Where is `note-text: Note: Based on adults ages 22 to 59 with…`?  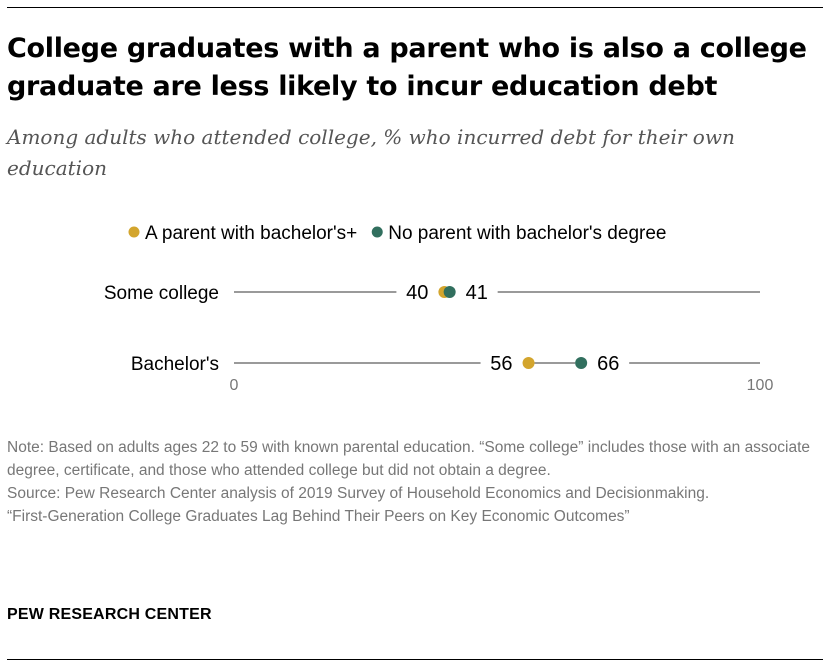
note-text: Note: Based on adults ages 22 to 59 with… is located at coordinates (409, 459).